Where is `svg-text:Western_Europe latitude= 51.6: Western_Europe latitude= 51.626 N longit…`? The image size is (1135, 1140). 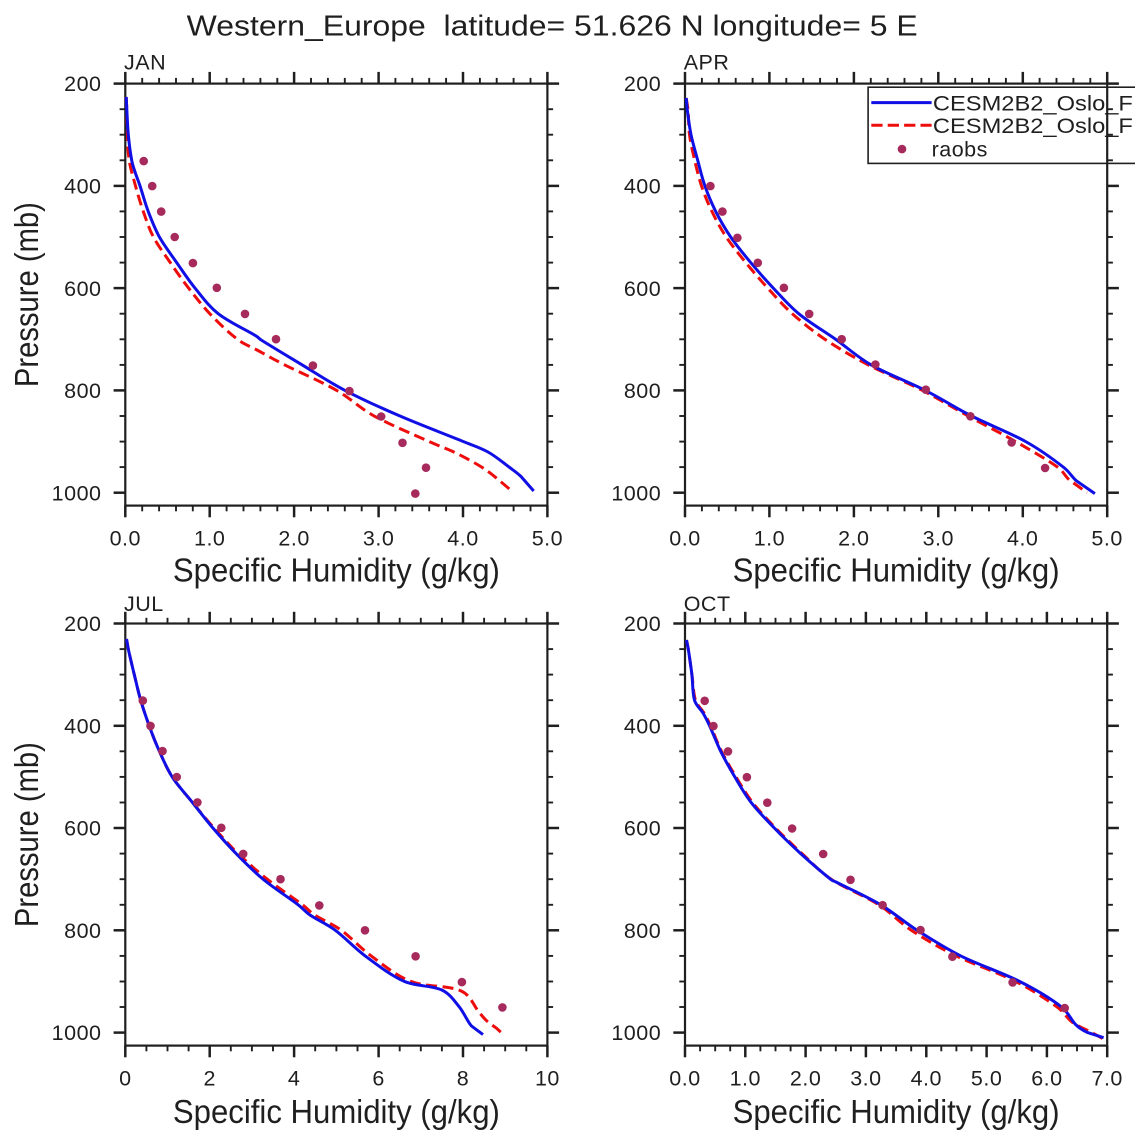 svg-text:Western_Europe latitude= 51.6: Western_Europe latitude= 51.626 N longit… is located at coordinates (552, 26).